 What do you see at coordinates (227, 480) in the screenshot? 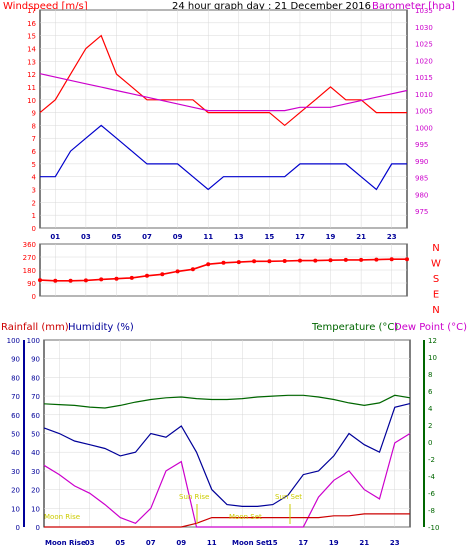
I see `series-dew-point-line` at bounding box center [227, 480].